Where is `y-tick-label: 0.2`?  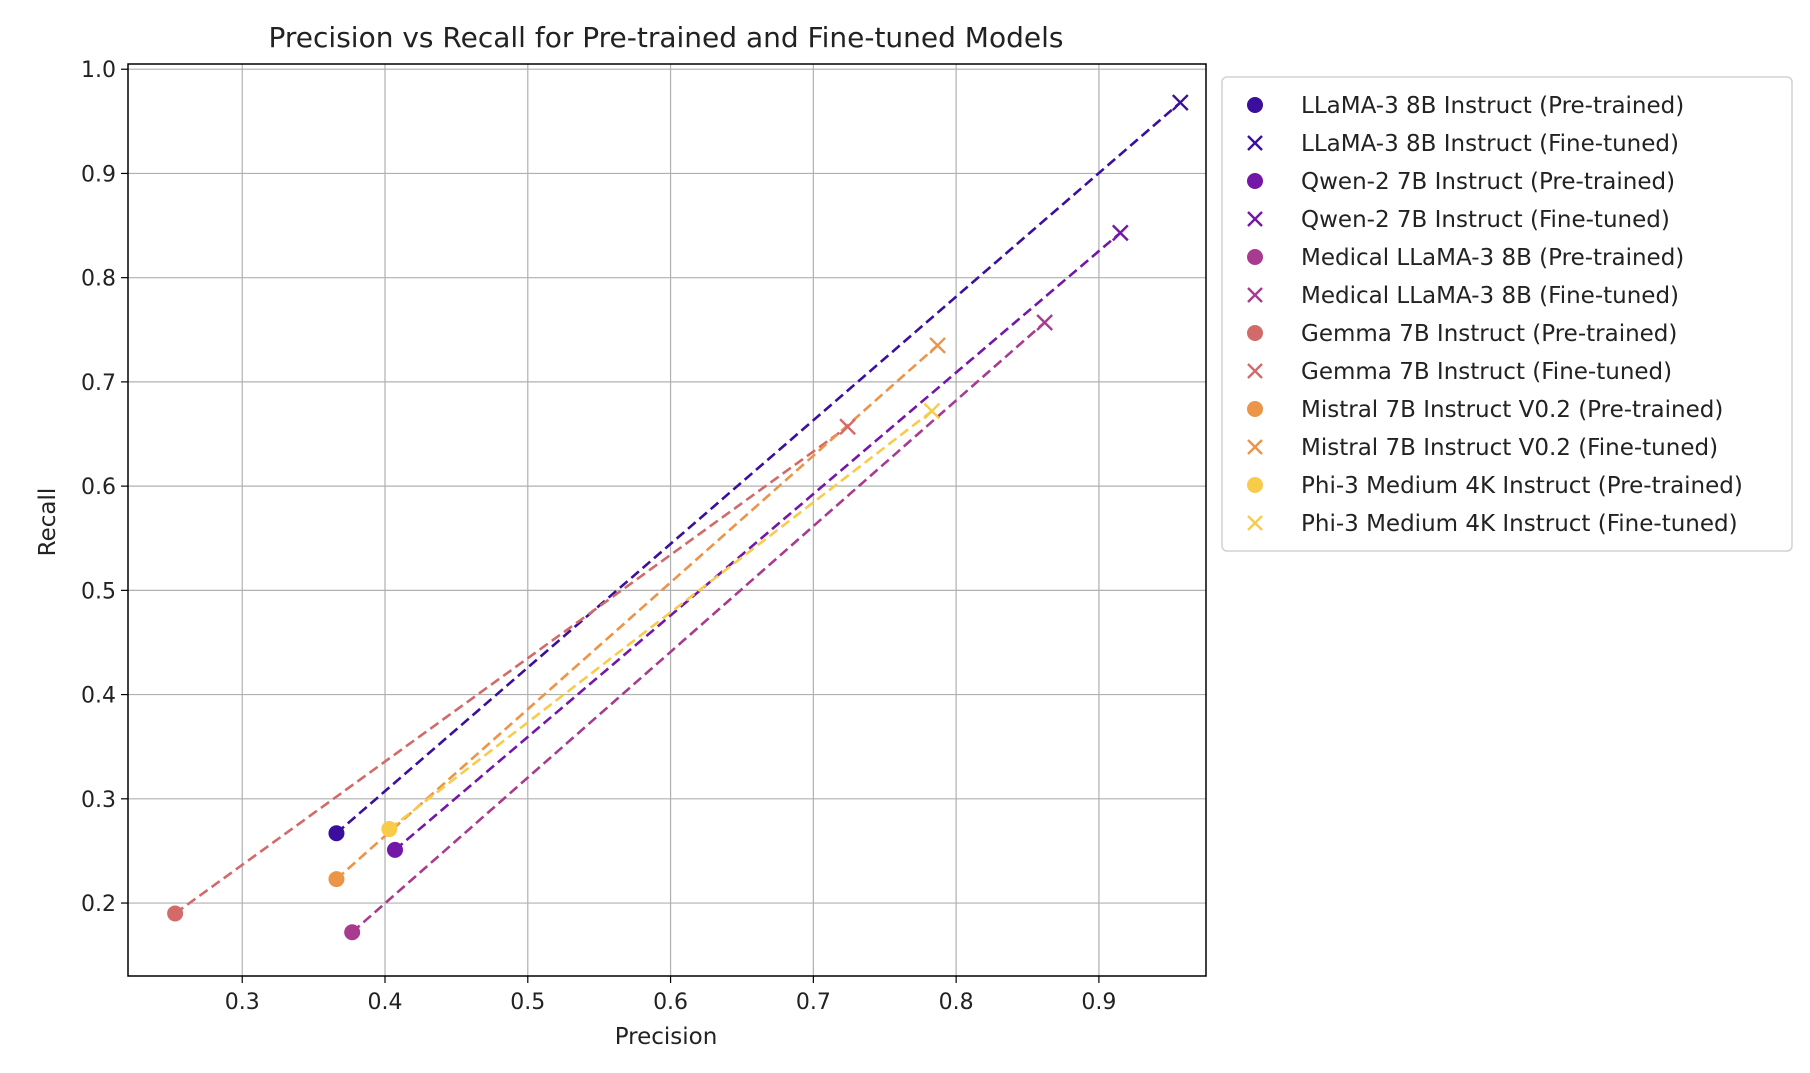 y-tick-label: 0.2 is located at coordinates (98, 904).